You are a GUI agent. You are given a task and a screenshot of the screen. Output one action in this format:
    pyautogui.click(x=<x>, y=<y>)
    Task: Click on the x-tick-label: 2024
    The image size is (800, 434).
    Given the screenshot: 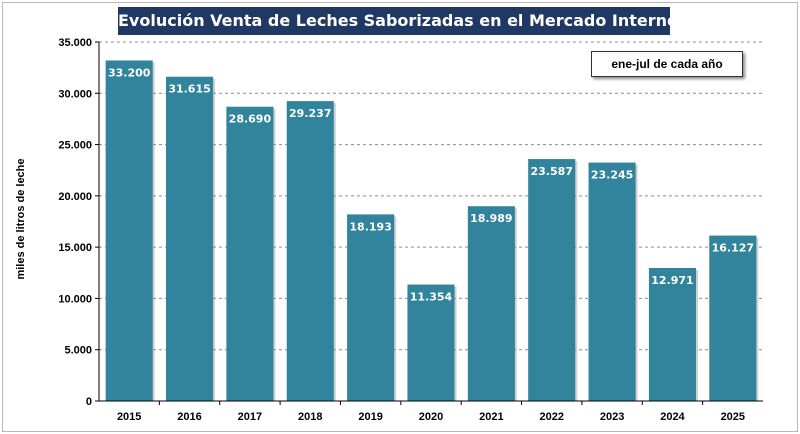 What is the action you would take?
    pyautogui.click(x=672, y=417)
    